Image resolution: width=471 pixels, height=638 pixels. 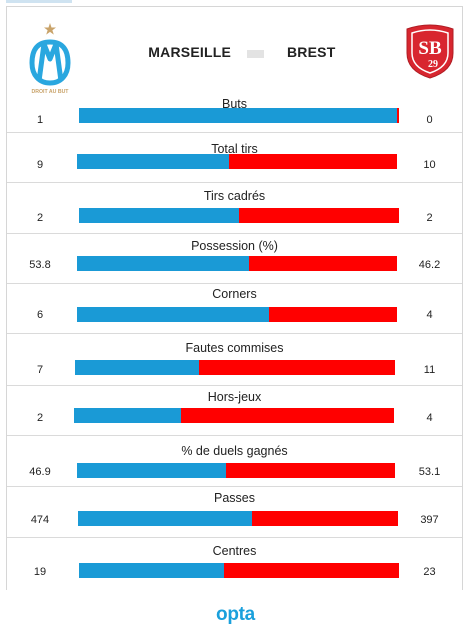 I want to click on stade-brestois-shield-icon: SB 29, so click(x=430, y=51).